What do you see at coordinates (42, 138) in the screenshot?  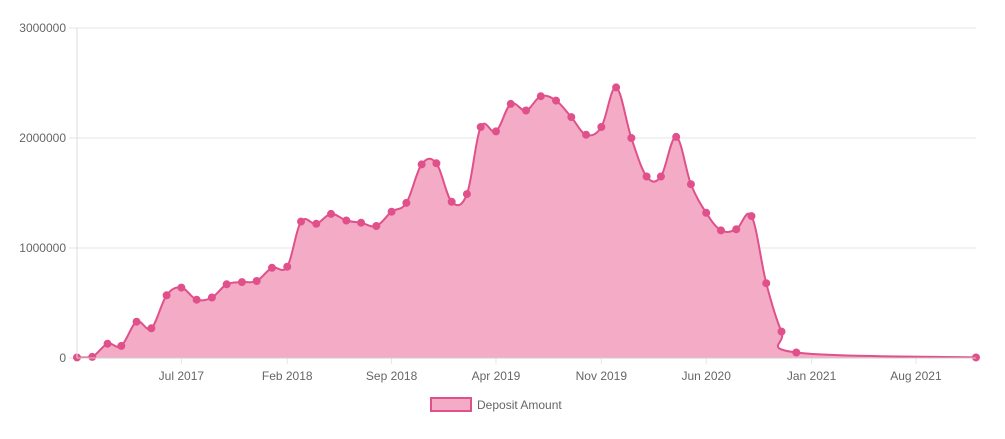 I see `y-tick-label: 2000000` at bounding box center [42, 138].